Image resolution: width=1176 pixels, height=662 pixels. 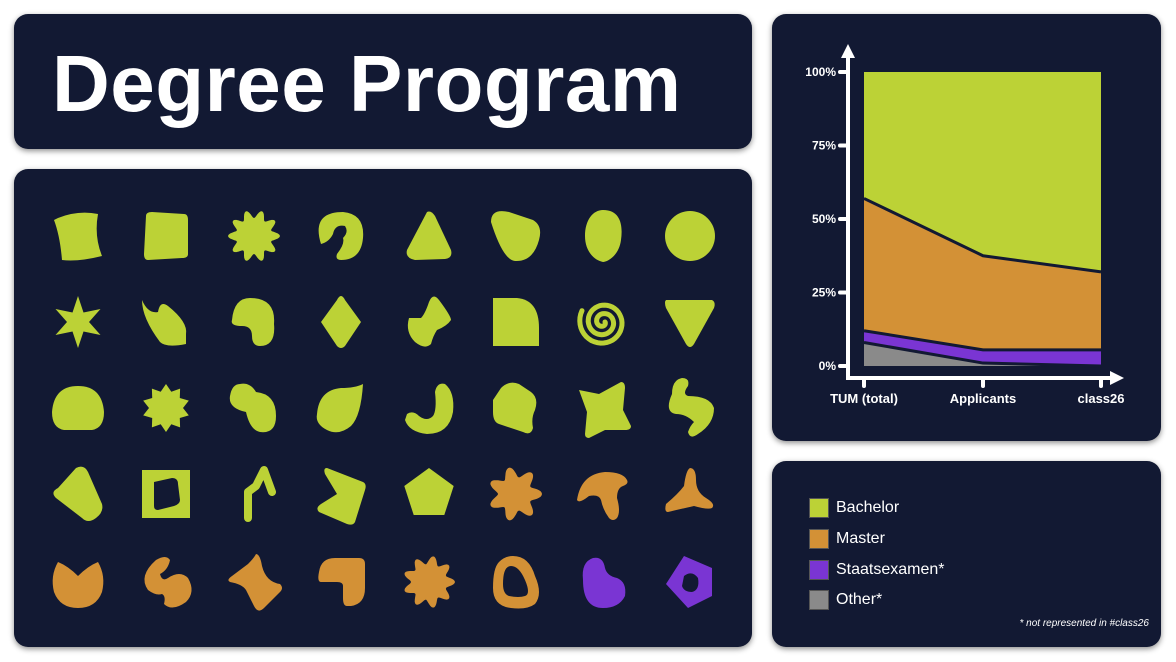 I want to click on legend-item-staatsexamen: Staatsexamen*, so click(x=877, y=570).